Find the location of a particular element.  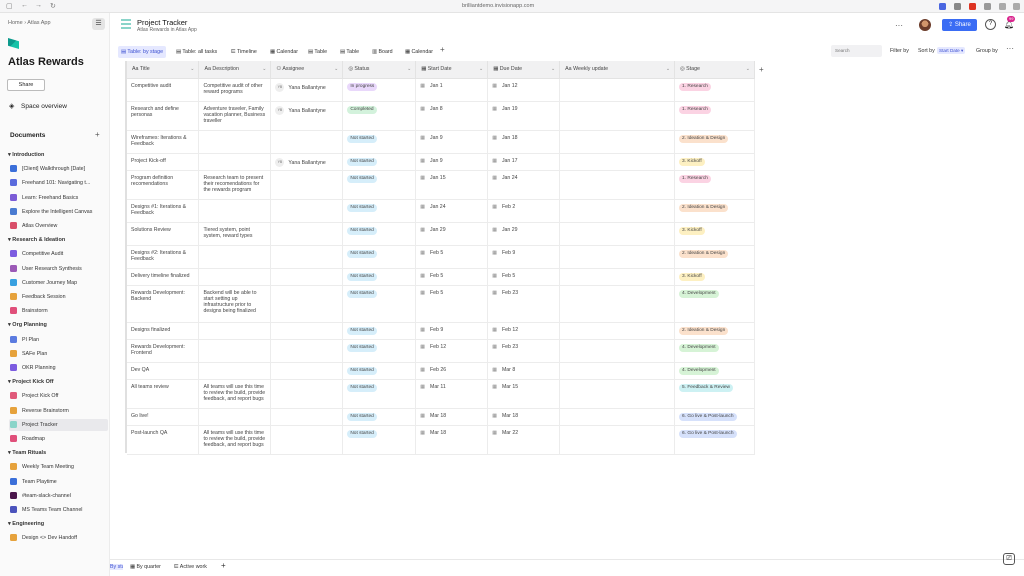

due-date-cell: ▦ Jan 19 is located at coordinates (524, 116).